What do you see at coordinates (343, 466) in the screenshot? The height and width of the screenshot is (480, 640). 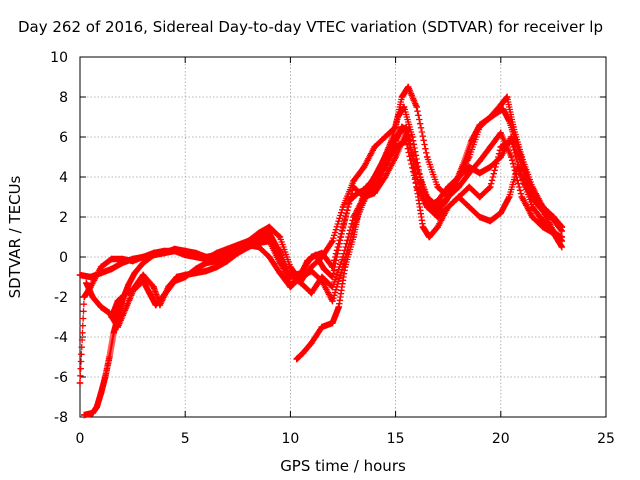 I see `x-axis-label: GPS time / hours` at bounding box center [343, 466].